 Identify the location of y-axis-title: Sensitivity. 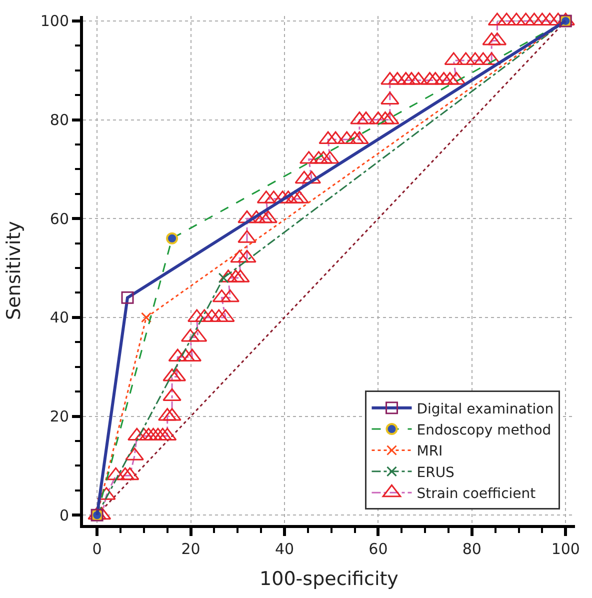
(14, 270).